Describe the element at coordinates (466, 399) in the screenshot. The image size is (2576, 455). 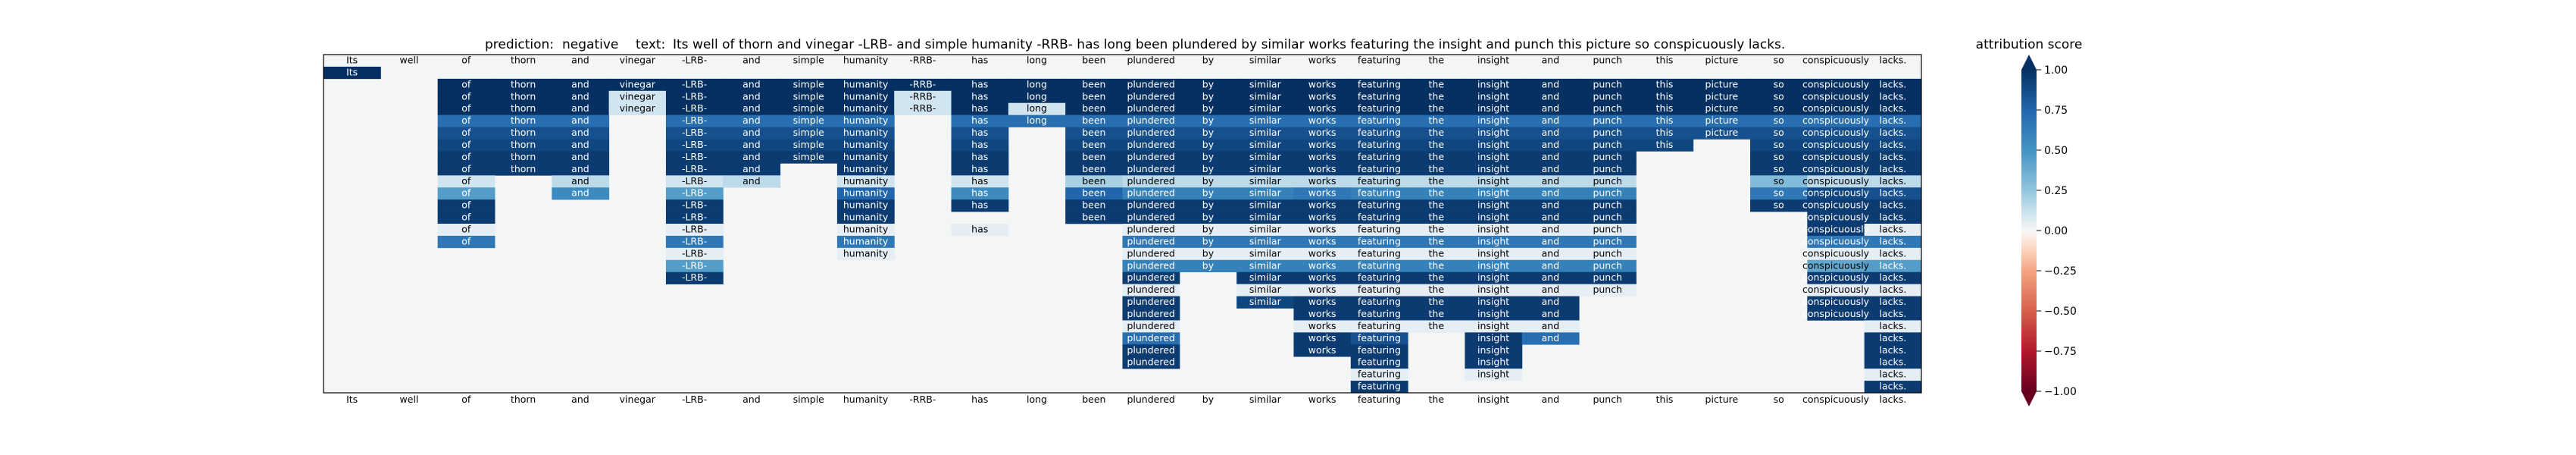
I see `x-tick-label: of` at that location.